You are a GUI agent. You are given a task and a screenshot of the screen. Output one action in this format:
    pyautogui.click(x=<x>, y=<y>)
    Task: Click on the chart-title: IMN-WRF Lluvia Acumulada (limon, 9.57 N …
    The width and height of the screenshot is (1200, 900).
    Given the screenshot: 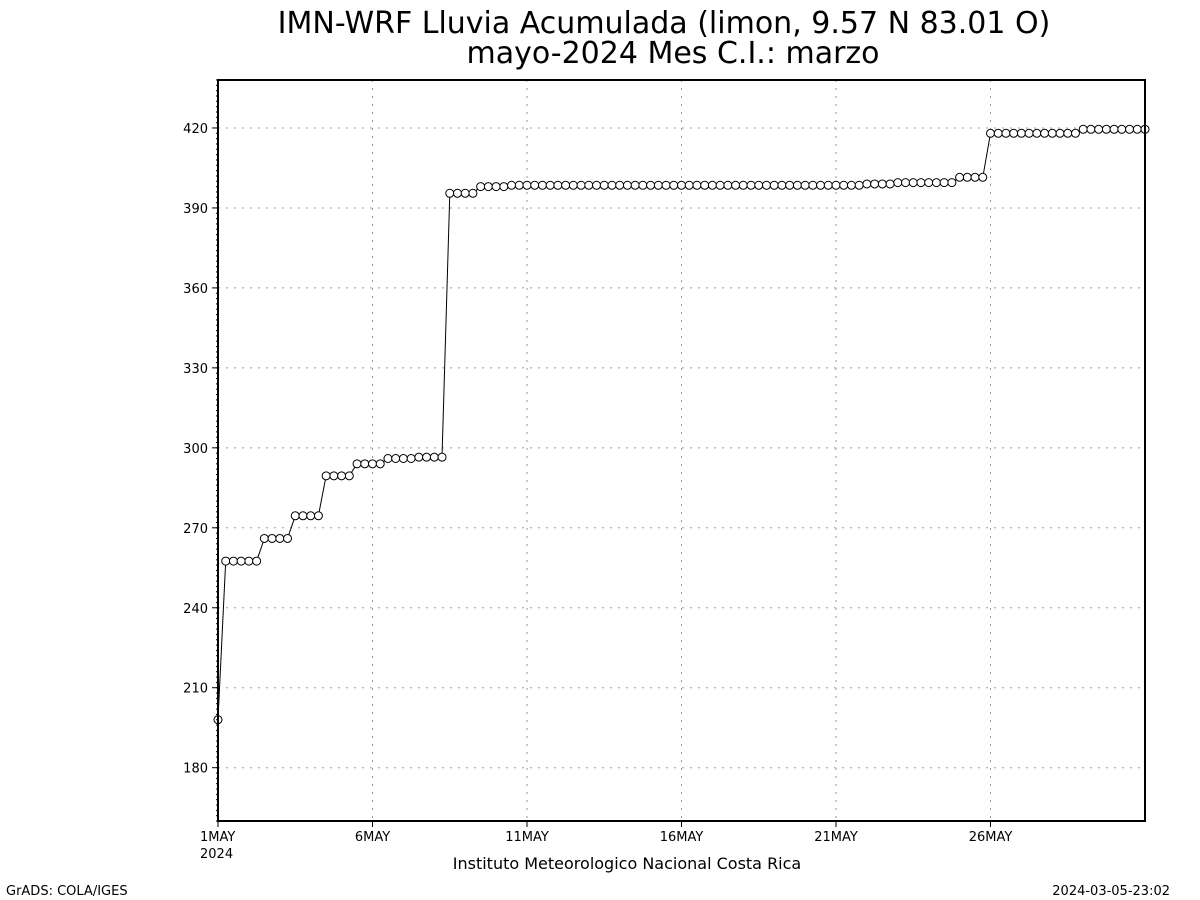 What is the action you would take?
    pyautogui.click(x=664, y=23)
    